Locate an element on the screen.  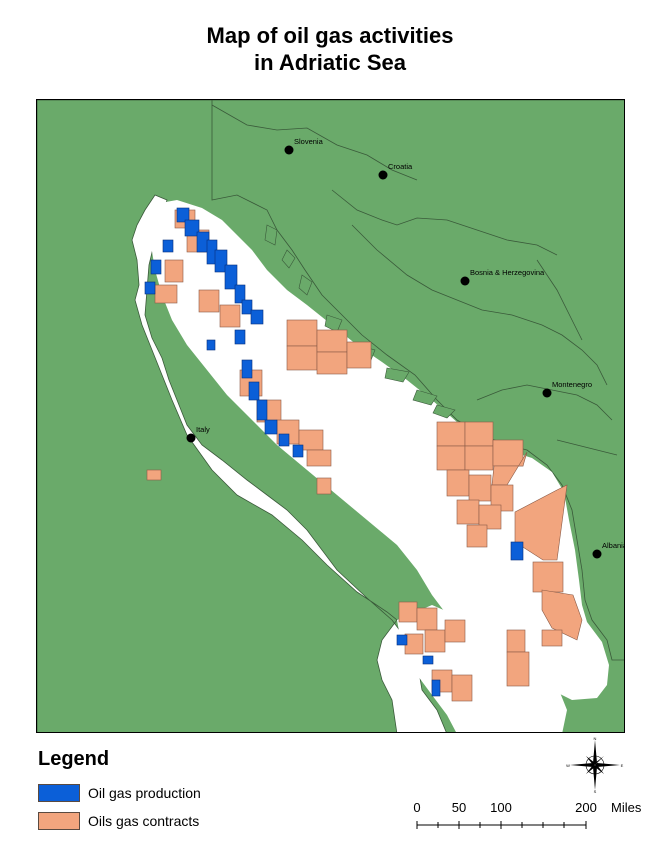
place-label-montenegro: Montenegro is located at coordinates (572, 384).